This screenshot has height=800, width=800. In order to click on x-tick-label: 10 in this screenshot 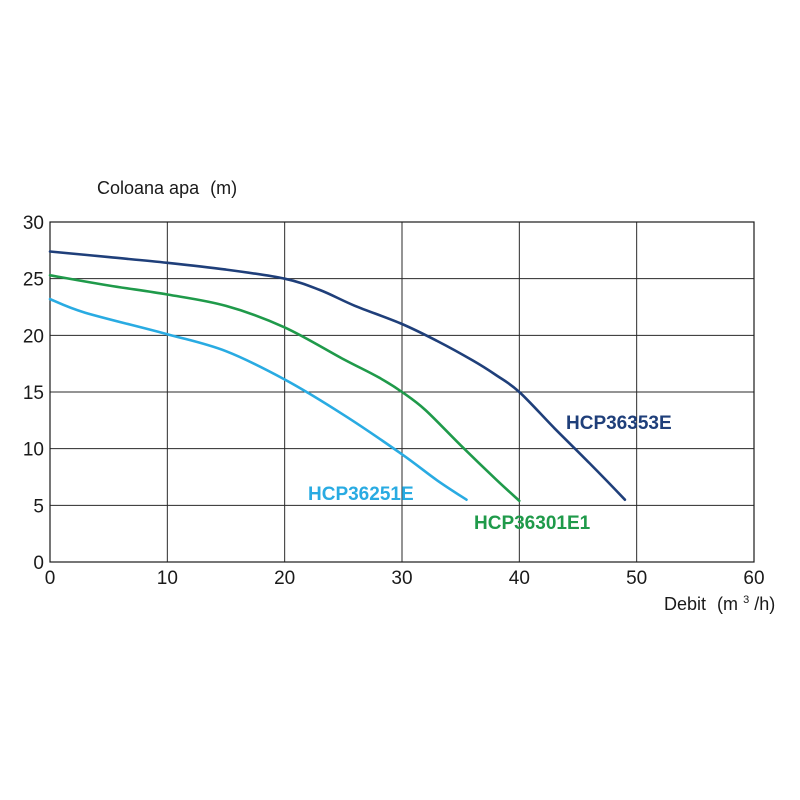, I will do `click(167, 578)`.